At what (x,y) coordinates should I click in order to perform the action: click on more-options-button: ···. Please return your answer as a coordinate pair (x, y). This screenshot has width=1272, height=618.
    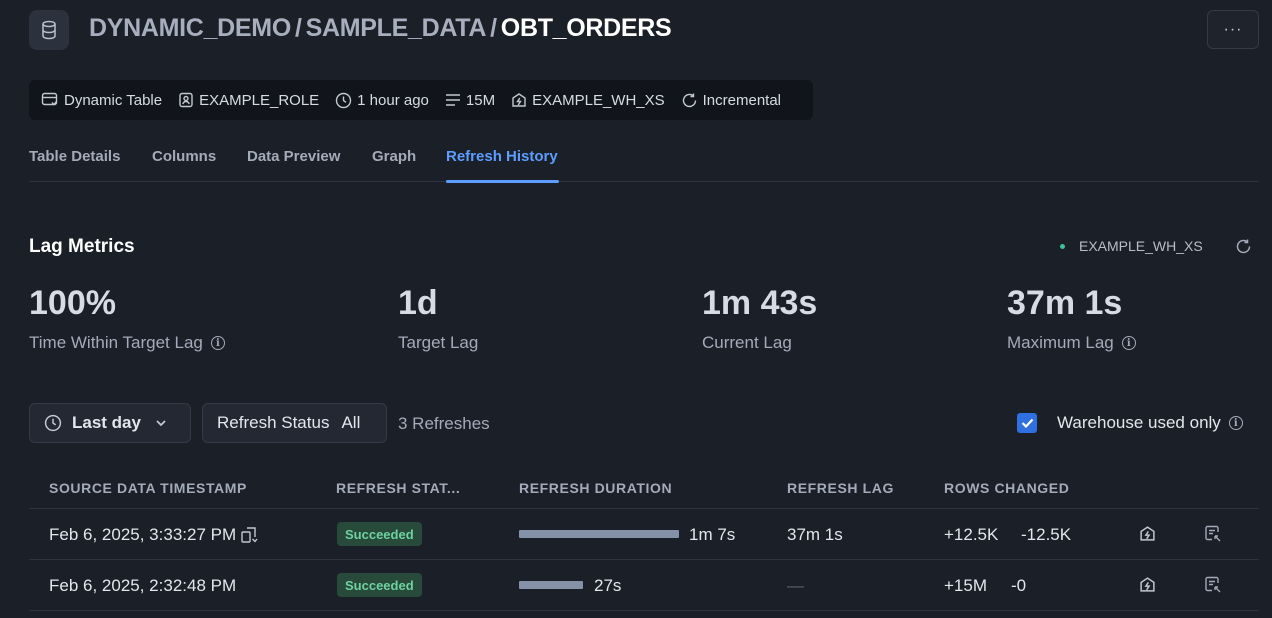
    Looking at the image, I should click on (1233, 29).